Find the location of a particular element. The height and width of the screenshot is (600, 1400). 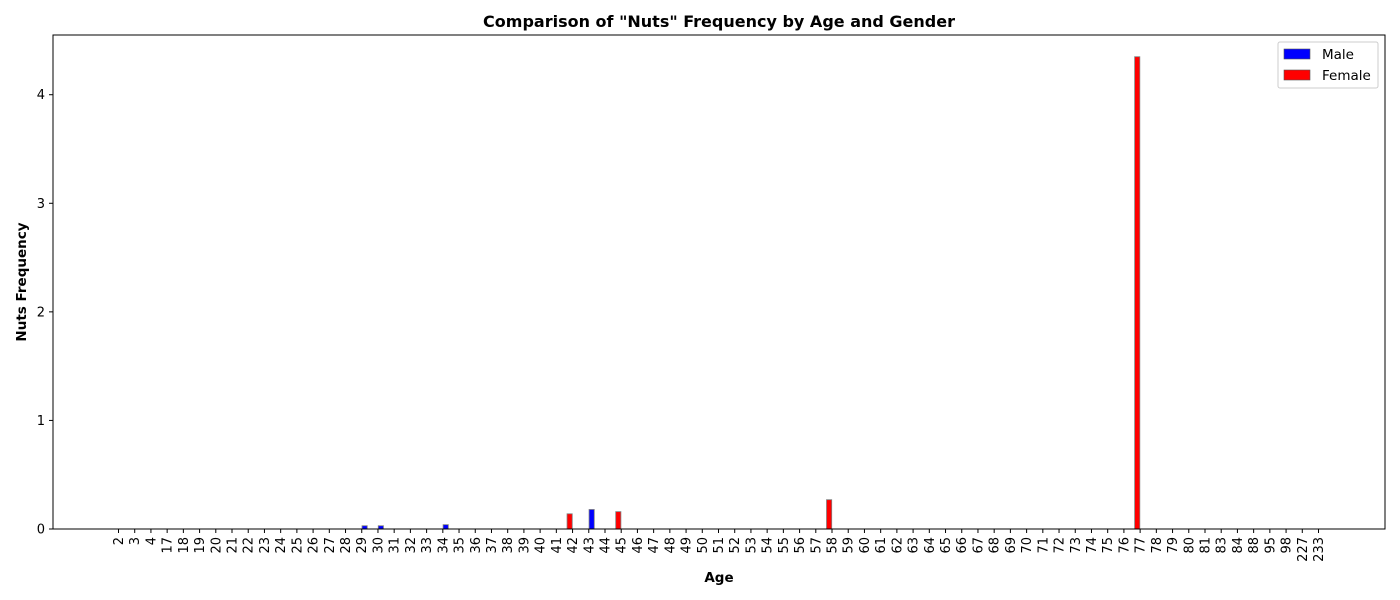

x-tick-label-49: 49 is located at coordinates (687, 545).